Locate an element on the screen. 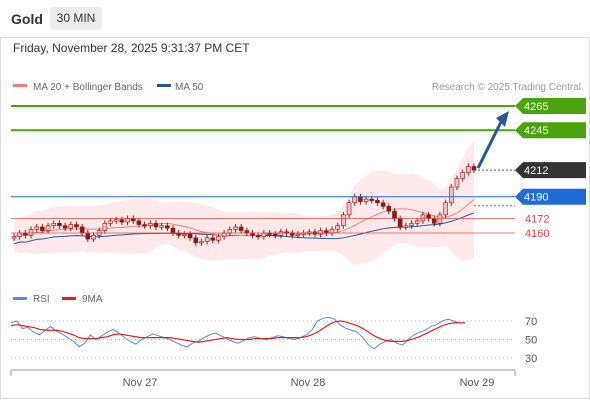 The height and width of the screenshot is (400, 590). forecast-arrow-line is located at coordinates (490, 144).